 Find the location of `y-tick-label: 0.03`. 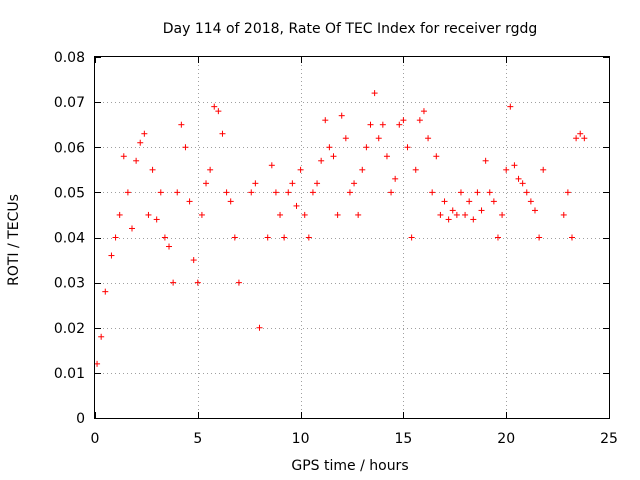

y-tick-label: 0.03 is located at coordinates (69, 284).